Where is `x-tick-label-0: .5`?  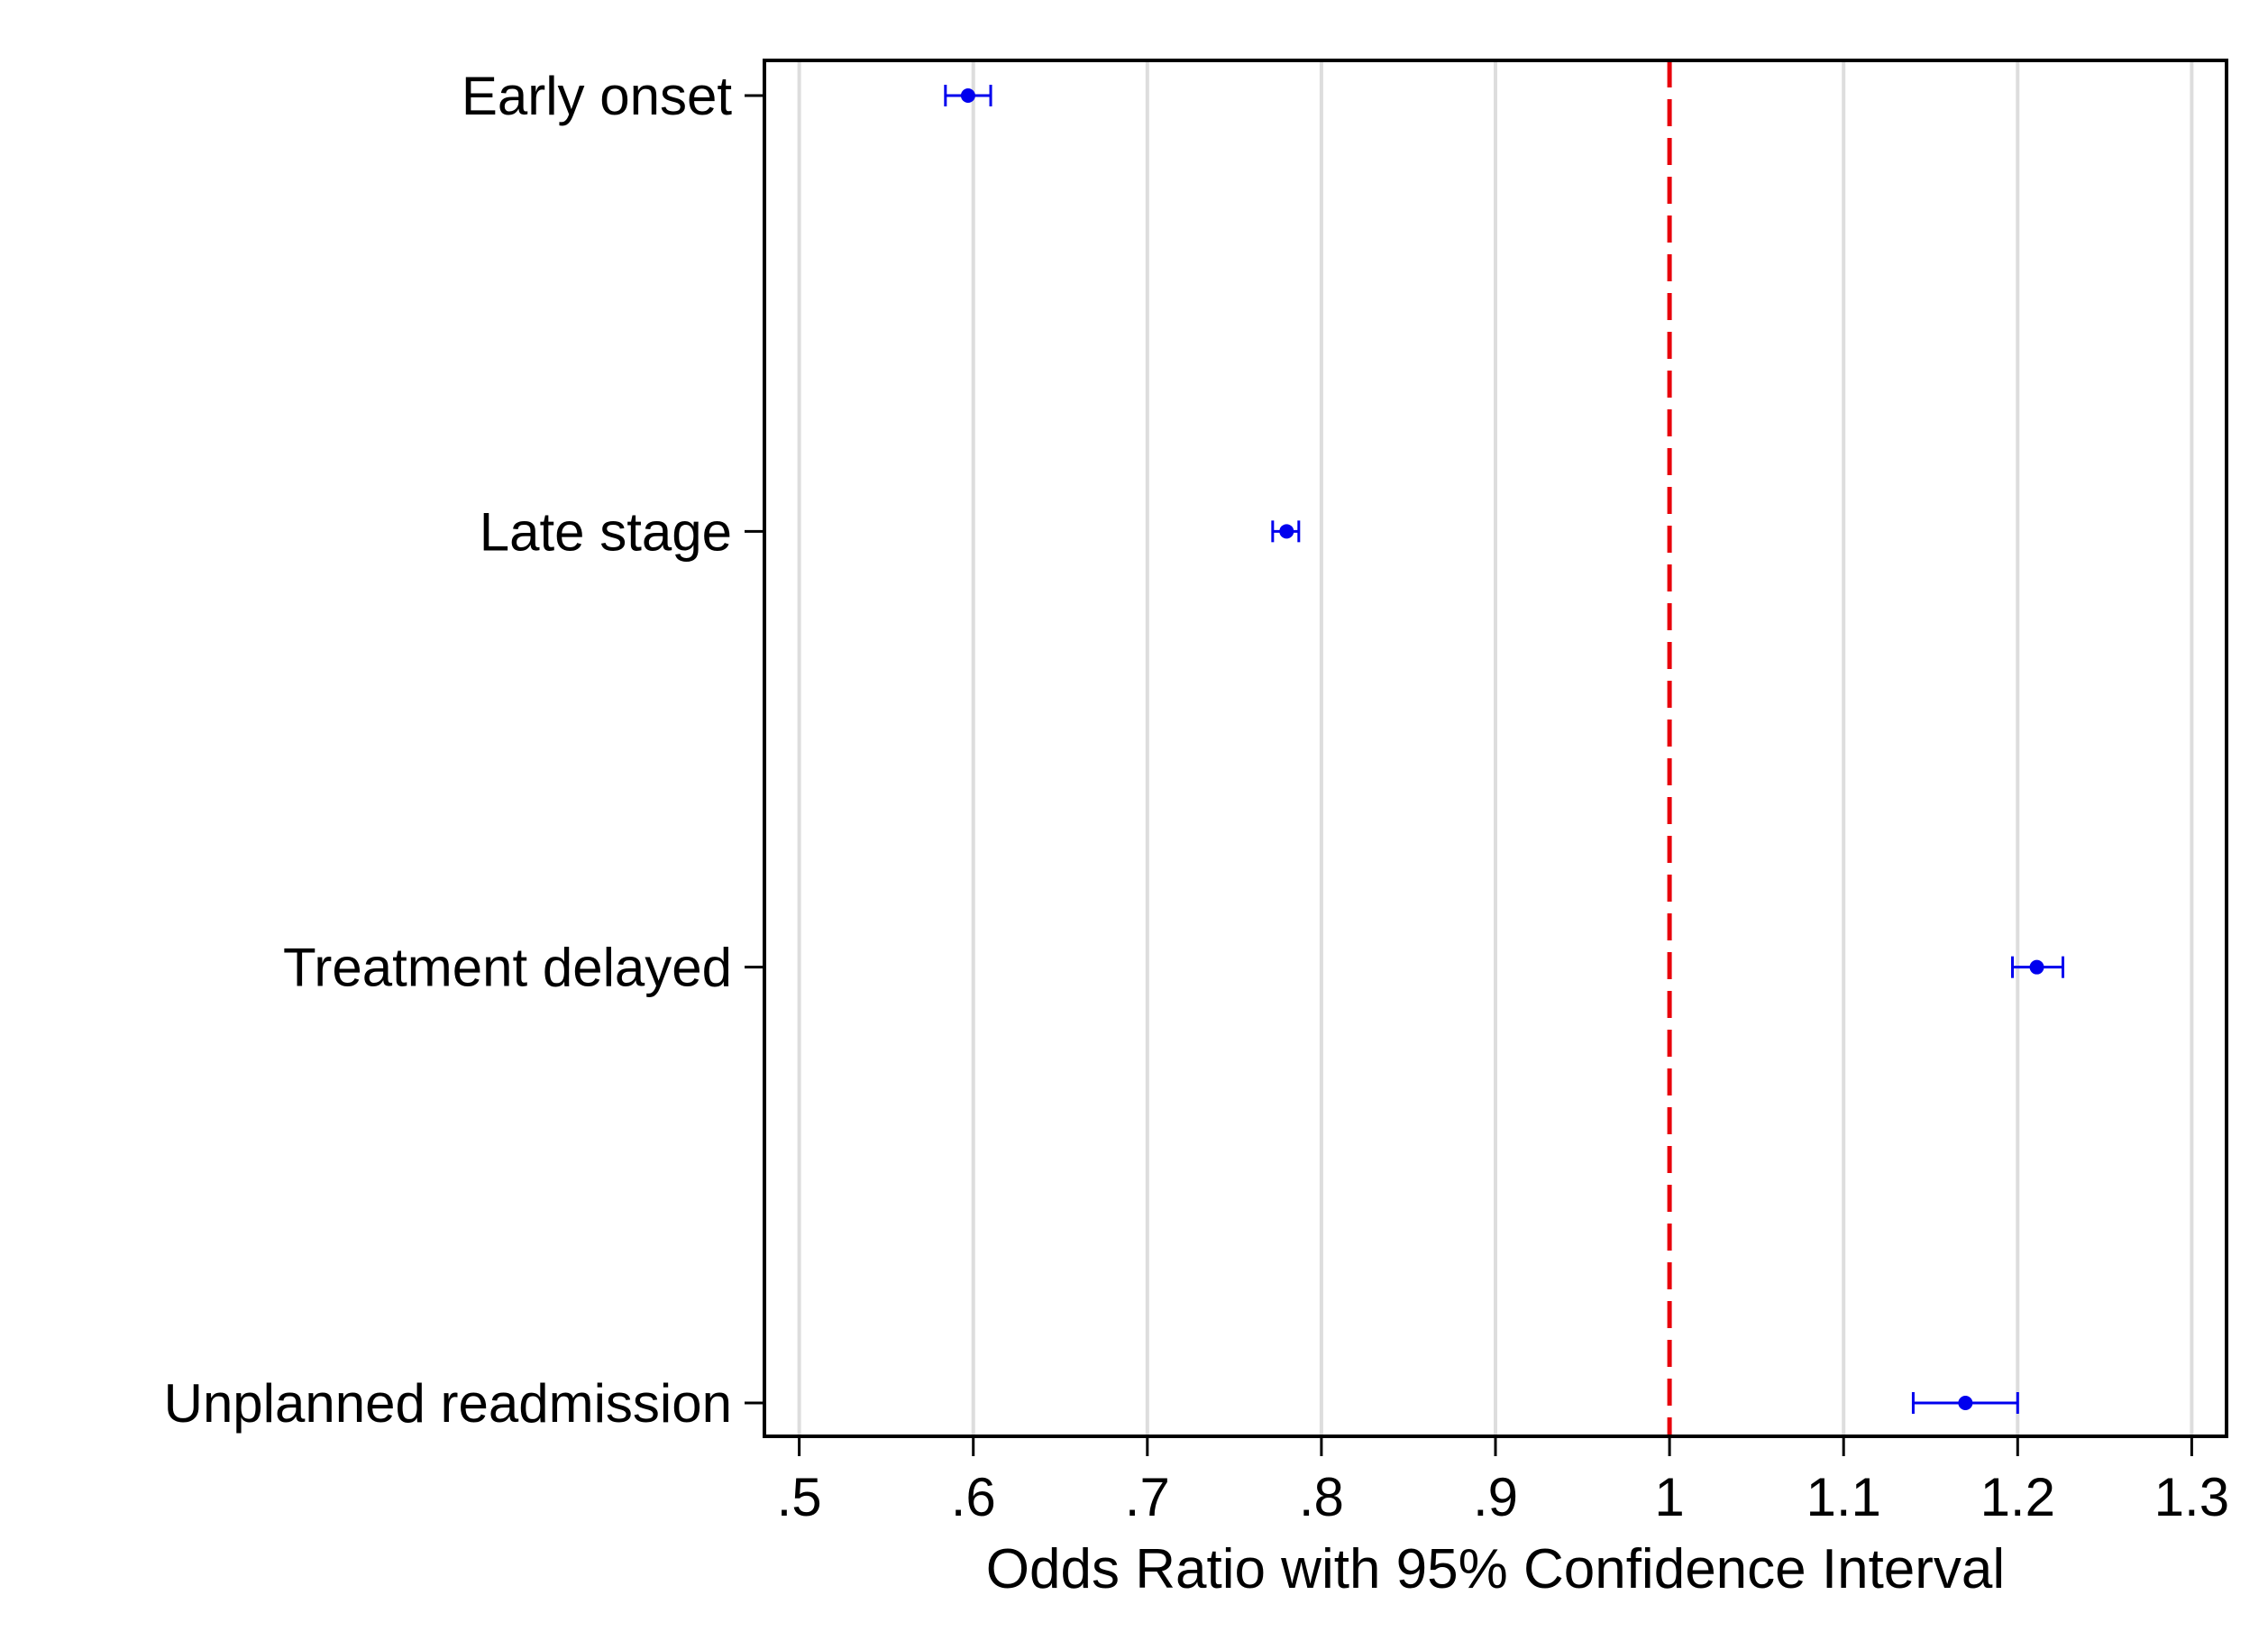 x-tick-label-0: .5 is located at coordinates (800, 1497).